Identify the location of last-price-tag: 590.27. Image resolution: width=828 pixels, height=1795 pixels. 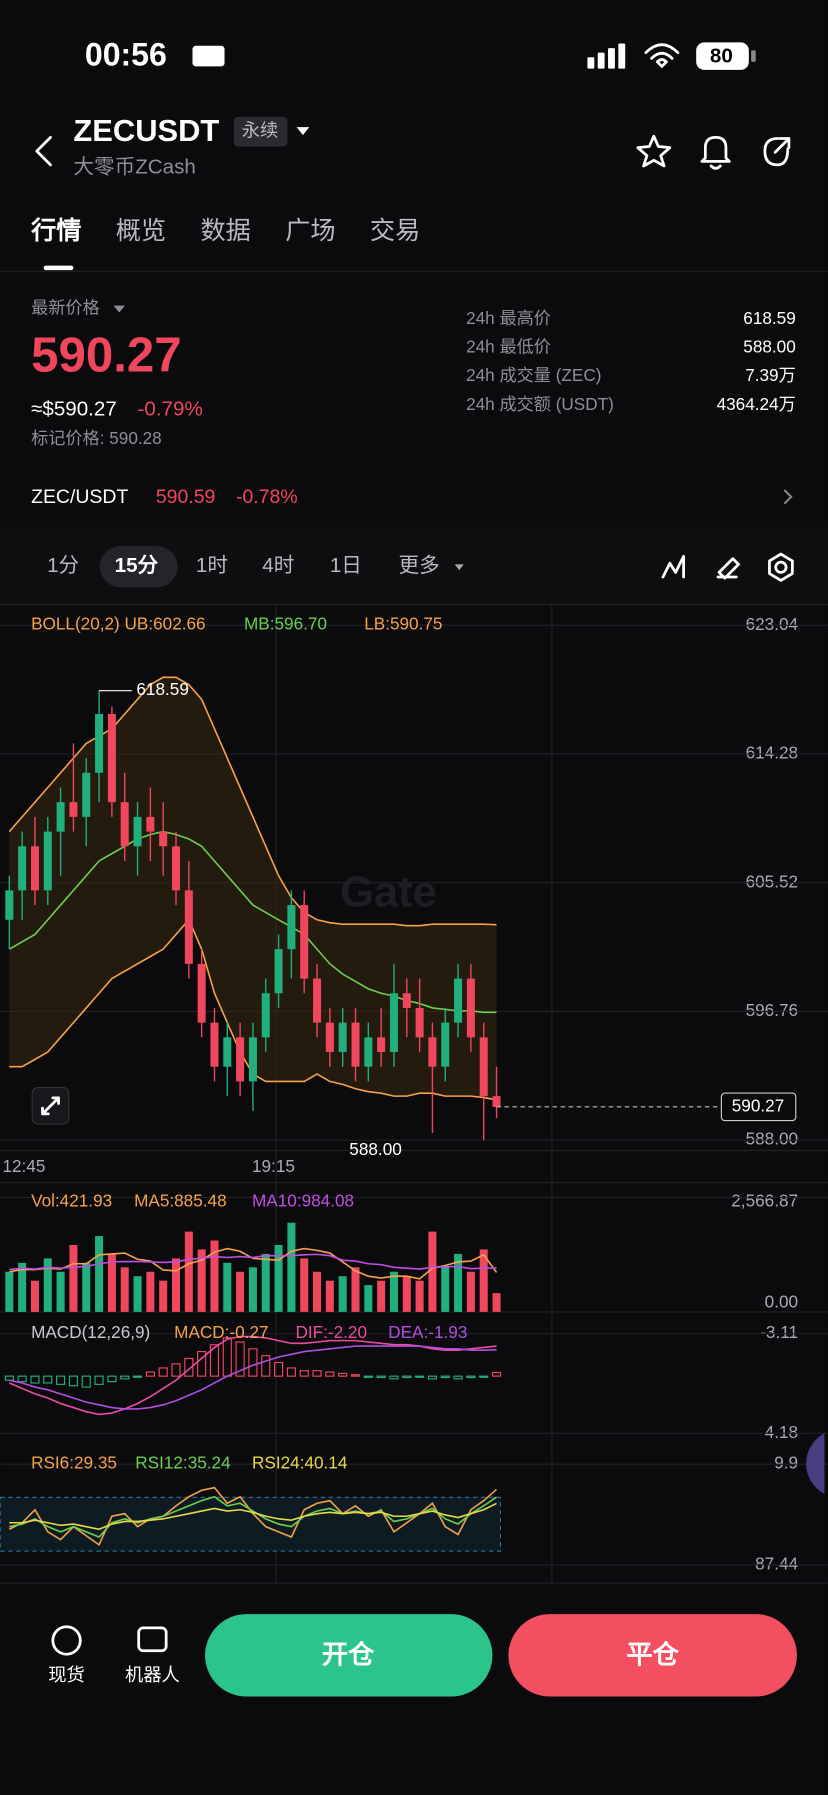
(758, 1105).